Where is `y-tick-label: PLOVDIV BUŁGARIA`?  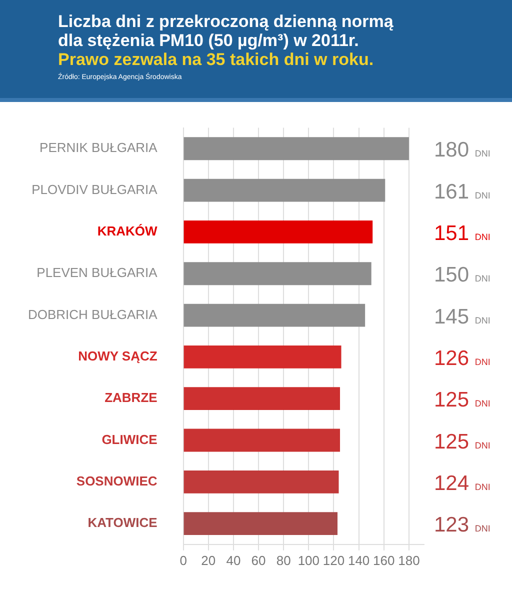
y-tick-label: PLOVDIV BUŁGARIA is located at coordinates (95, 189).